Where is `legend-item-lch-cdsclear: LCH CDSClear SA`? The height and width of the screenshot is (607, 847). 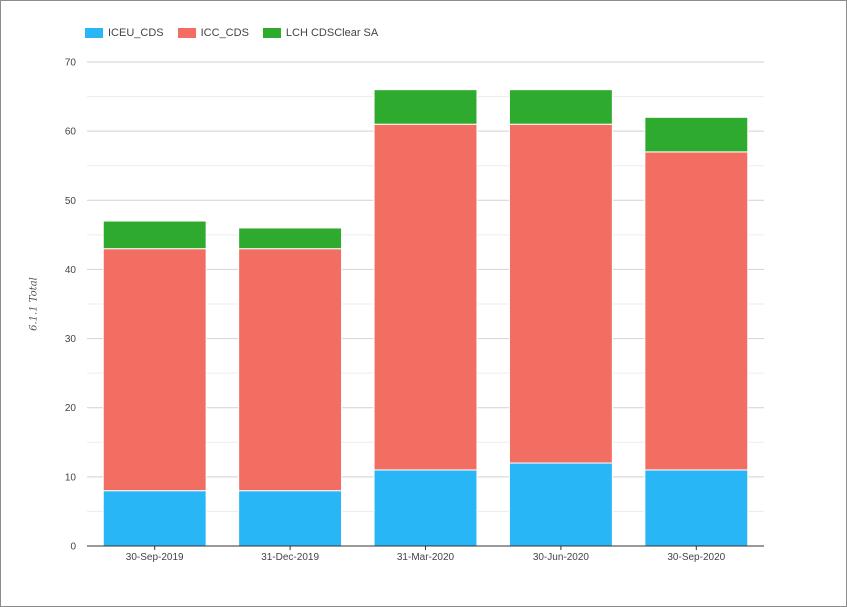 legend-item-lch-cdsclear: LCH CDSClear SA is located at coordinates (320, 33).